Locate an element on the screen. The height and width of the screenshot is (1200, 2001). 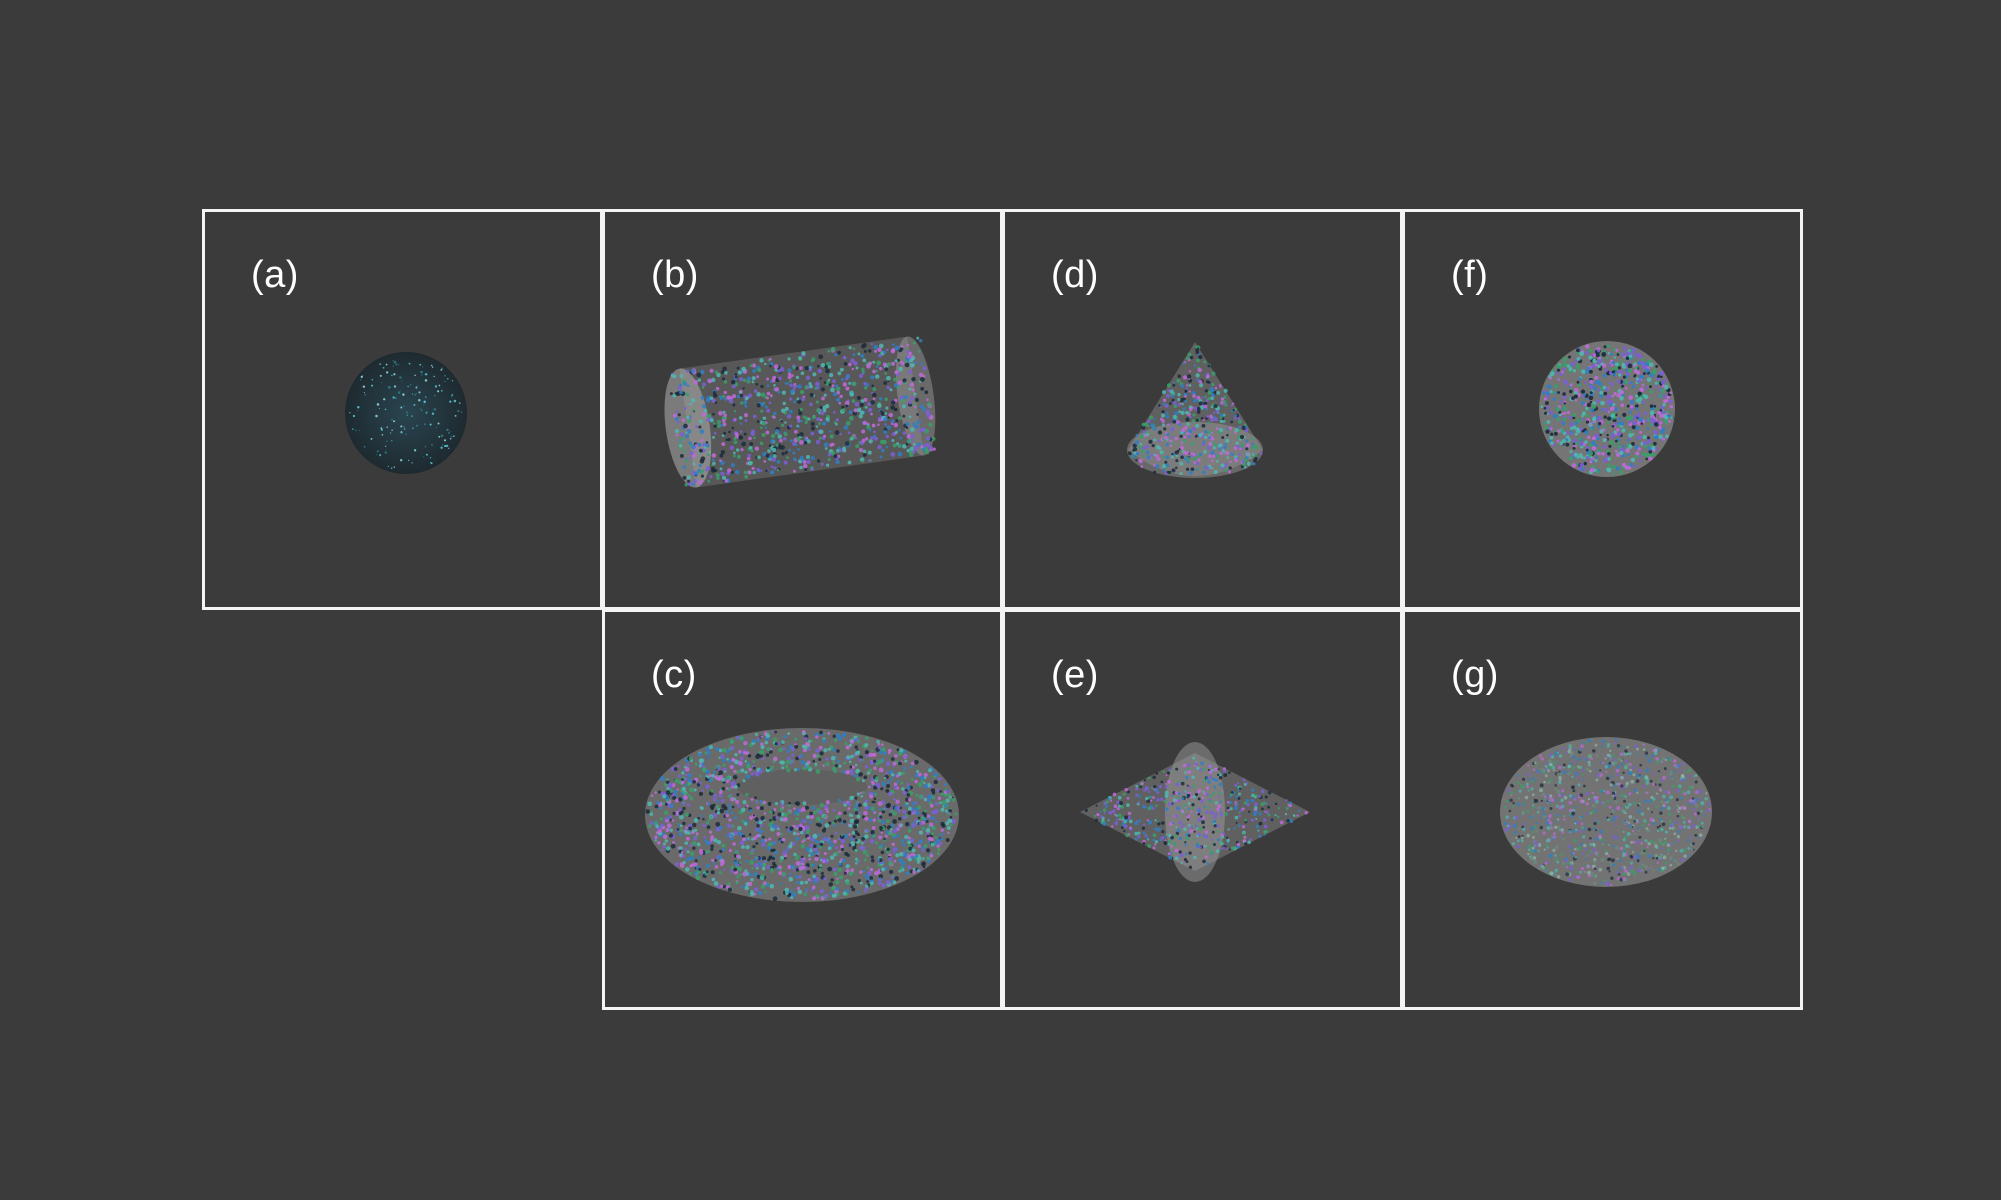
panel-label-c: (c) is located at coordinates (674, 675).